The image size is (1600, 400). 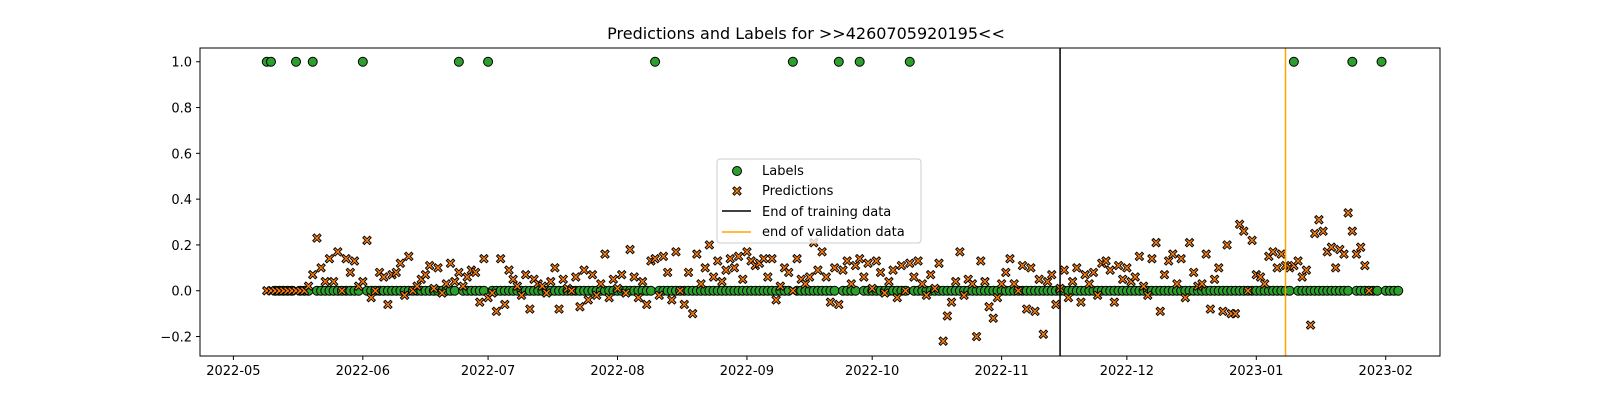 I want to click on y-tick-label: 0.6, so click(x=181, y=154).